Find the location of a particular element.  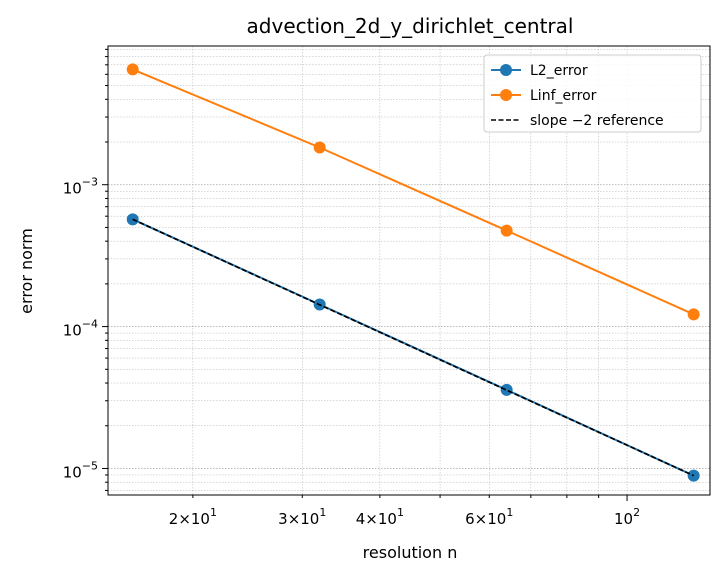

legend-marker-Linf_error is located at coordinates (506, 95).